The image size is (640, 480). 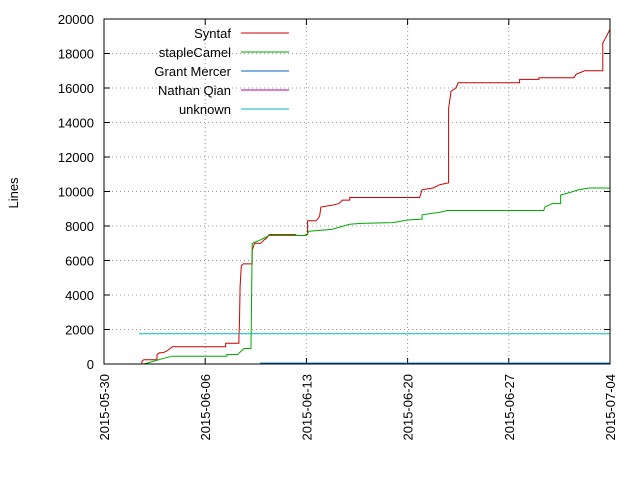 I want to click on legend-label-nathan-qian: Nathan Qian, so click(x=194, y=90).